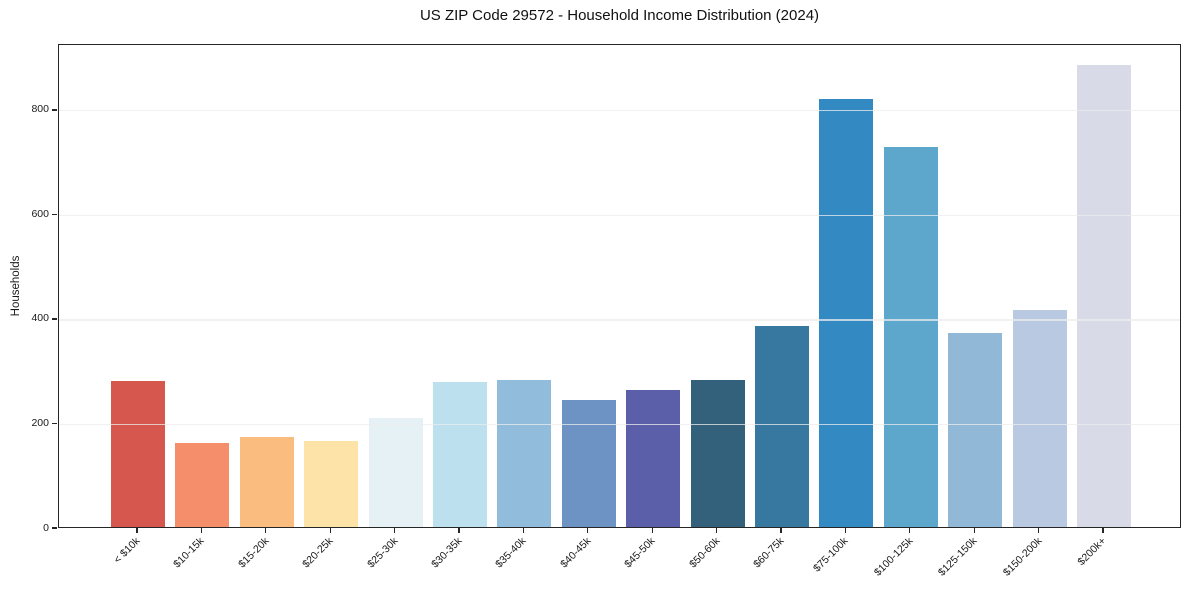 The height and width of the screenshot is (590, 1189). Describe the element at coordinates (975, 429) in the screenshot. I see `bar-$125-150k` at that location.